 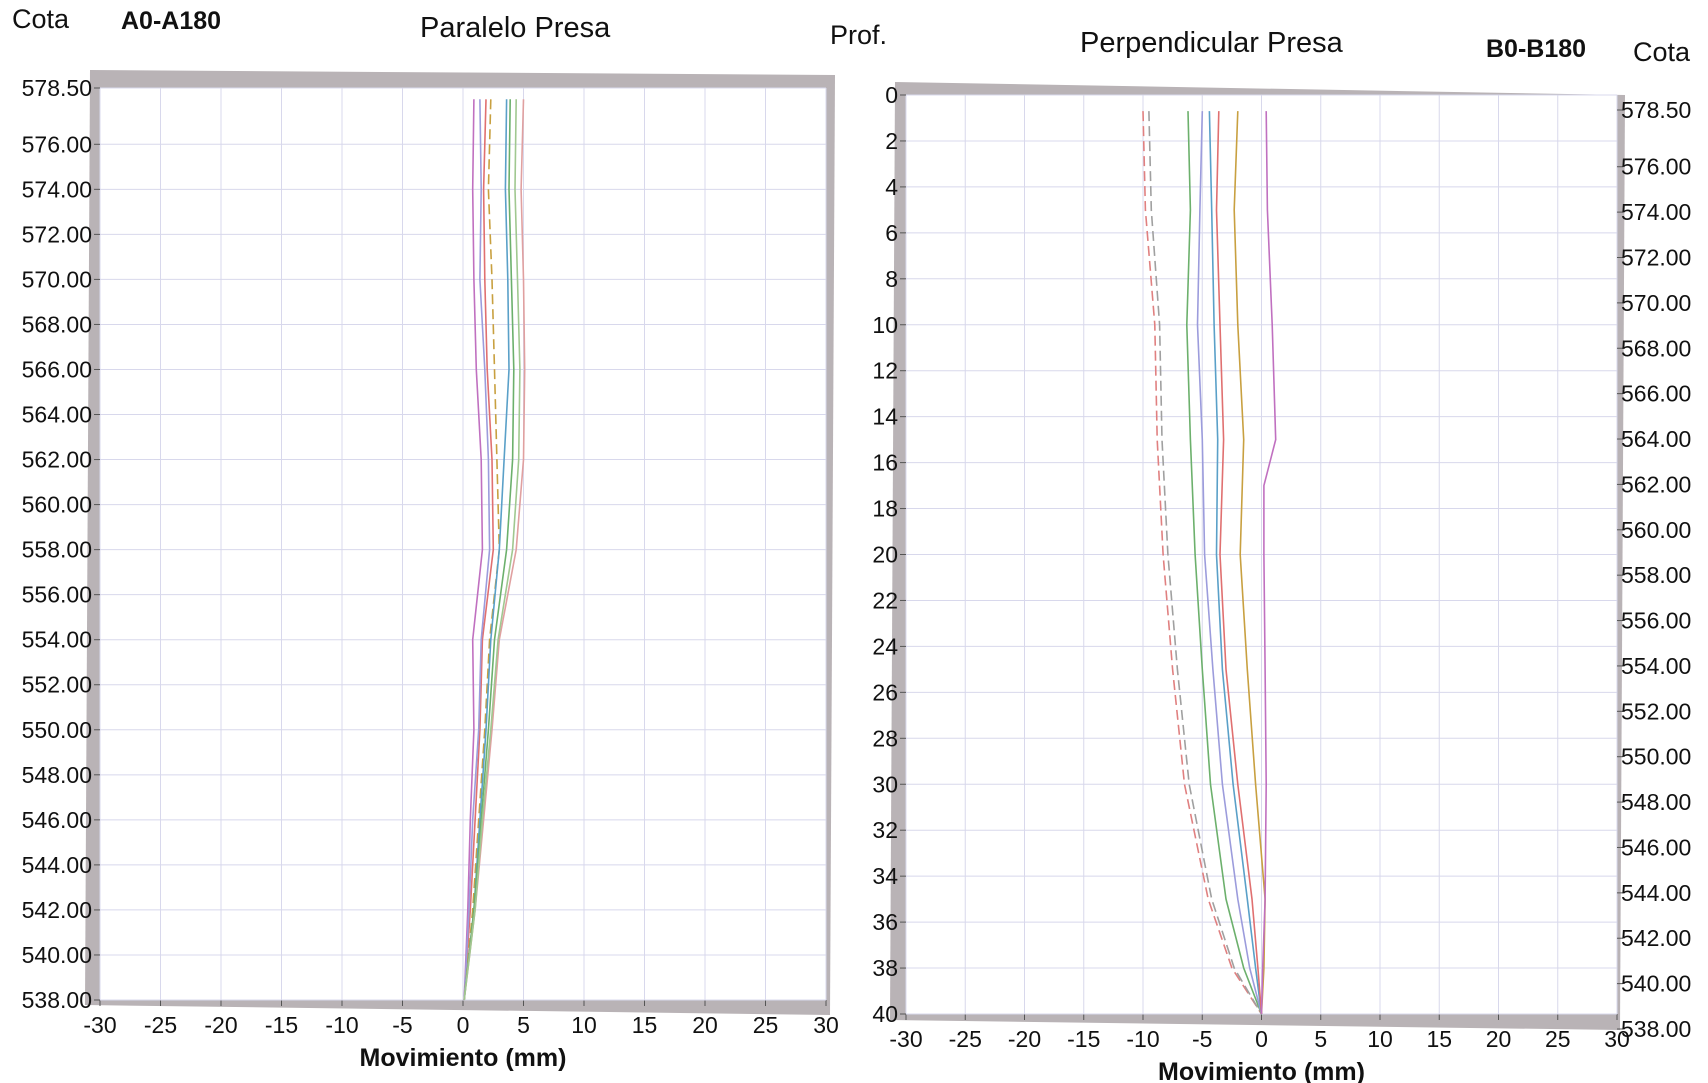 I want to click on left-y-tick-label: 546.00, so click(x=57, y=820).